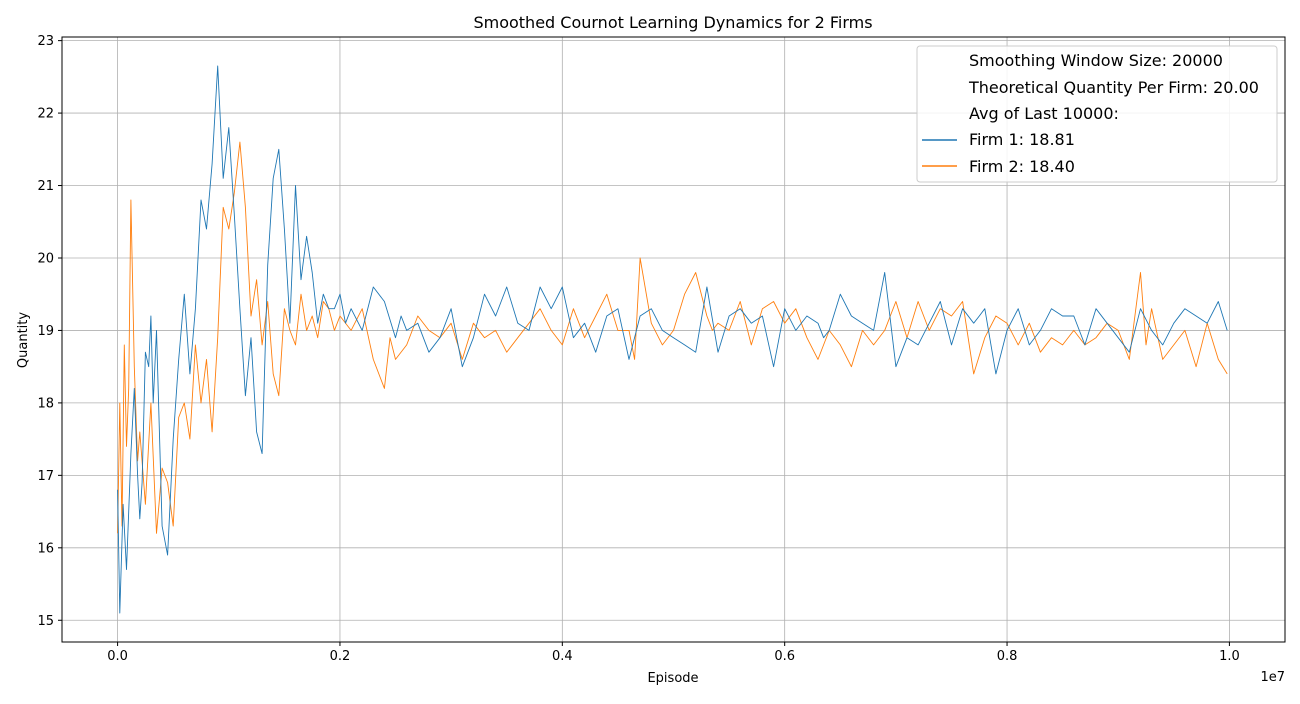 This screenshot has height=704, width=1300. I want to click on x-tick-label: 0.8, so click(1007, 656).